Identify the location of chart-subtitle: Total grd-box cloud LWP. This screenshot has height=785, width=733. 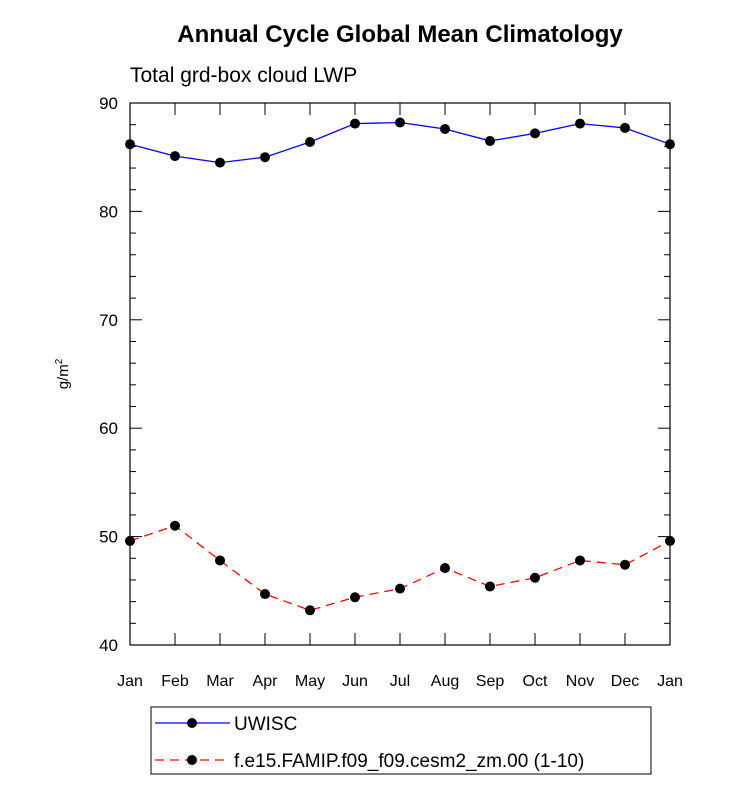
(243, 75).